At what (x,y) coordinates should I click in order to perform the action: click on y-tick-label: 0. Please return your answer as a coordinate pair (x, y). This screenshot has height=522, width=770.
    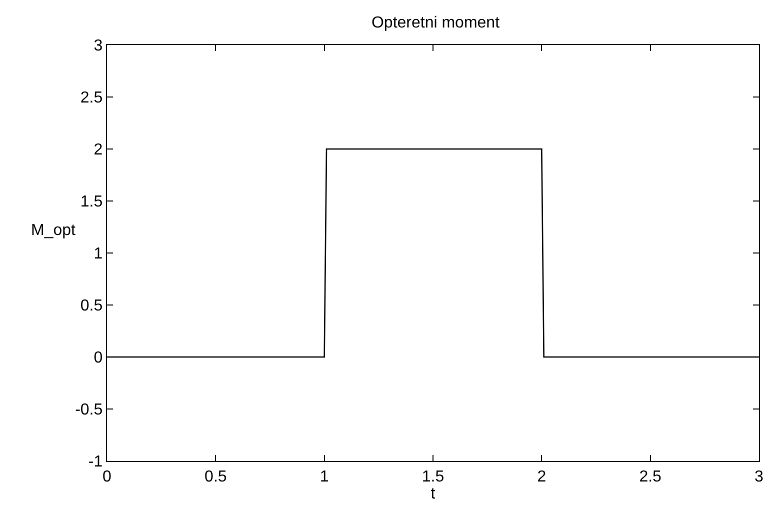
    Looking at the image, I should click on (98, 358).